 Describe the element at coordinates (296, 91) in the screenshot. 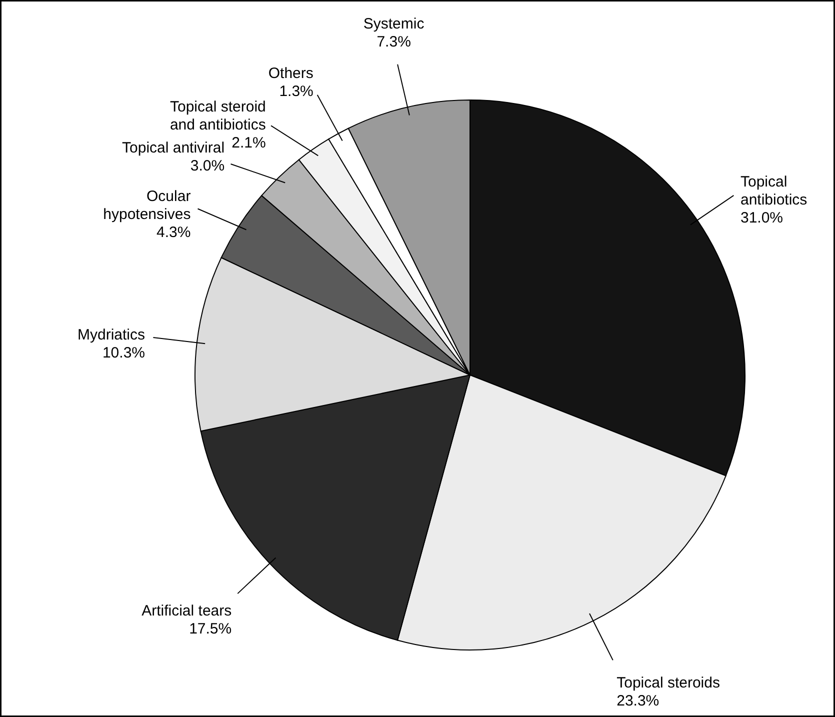

I see `data-label: 1.3%` at that location.